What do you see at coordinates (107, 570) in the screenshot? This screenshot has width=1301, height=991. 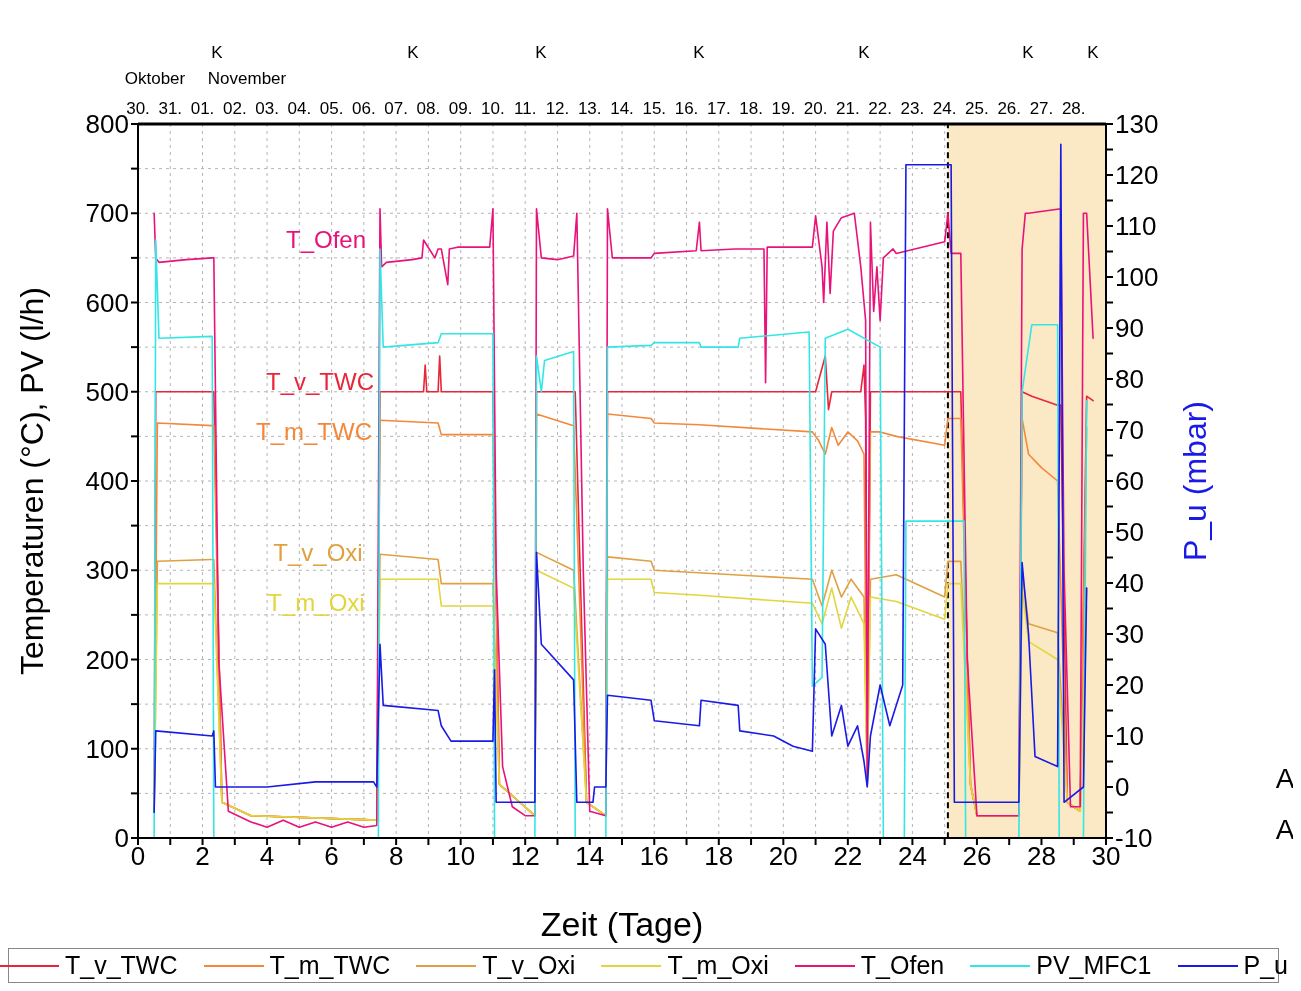 I see `y-tick-label: 300` at bounding box center [107, 570].